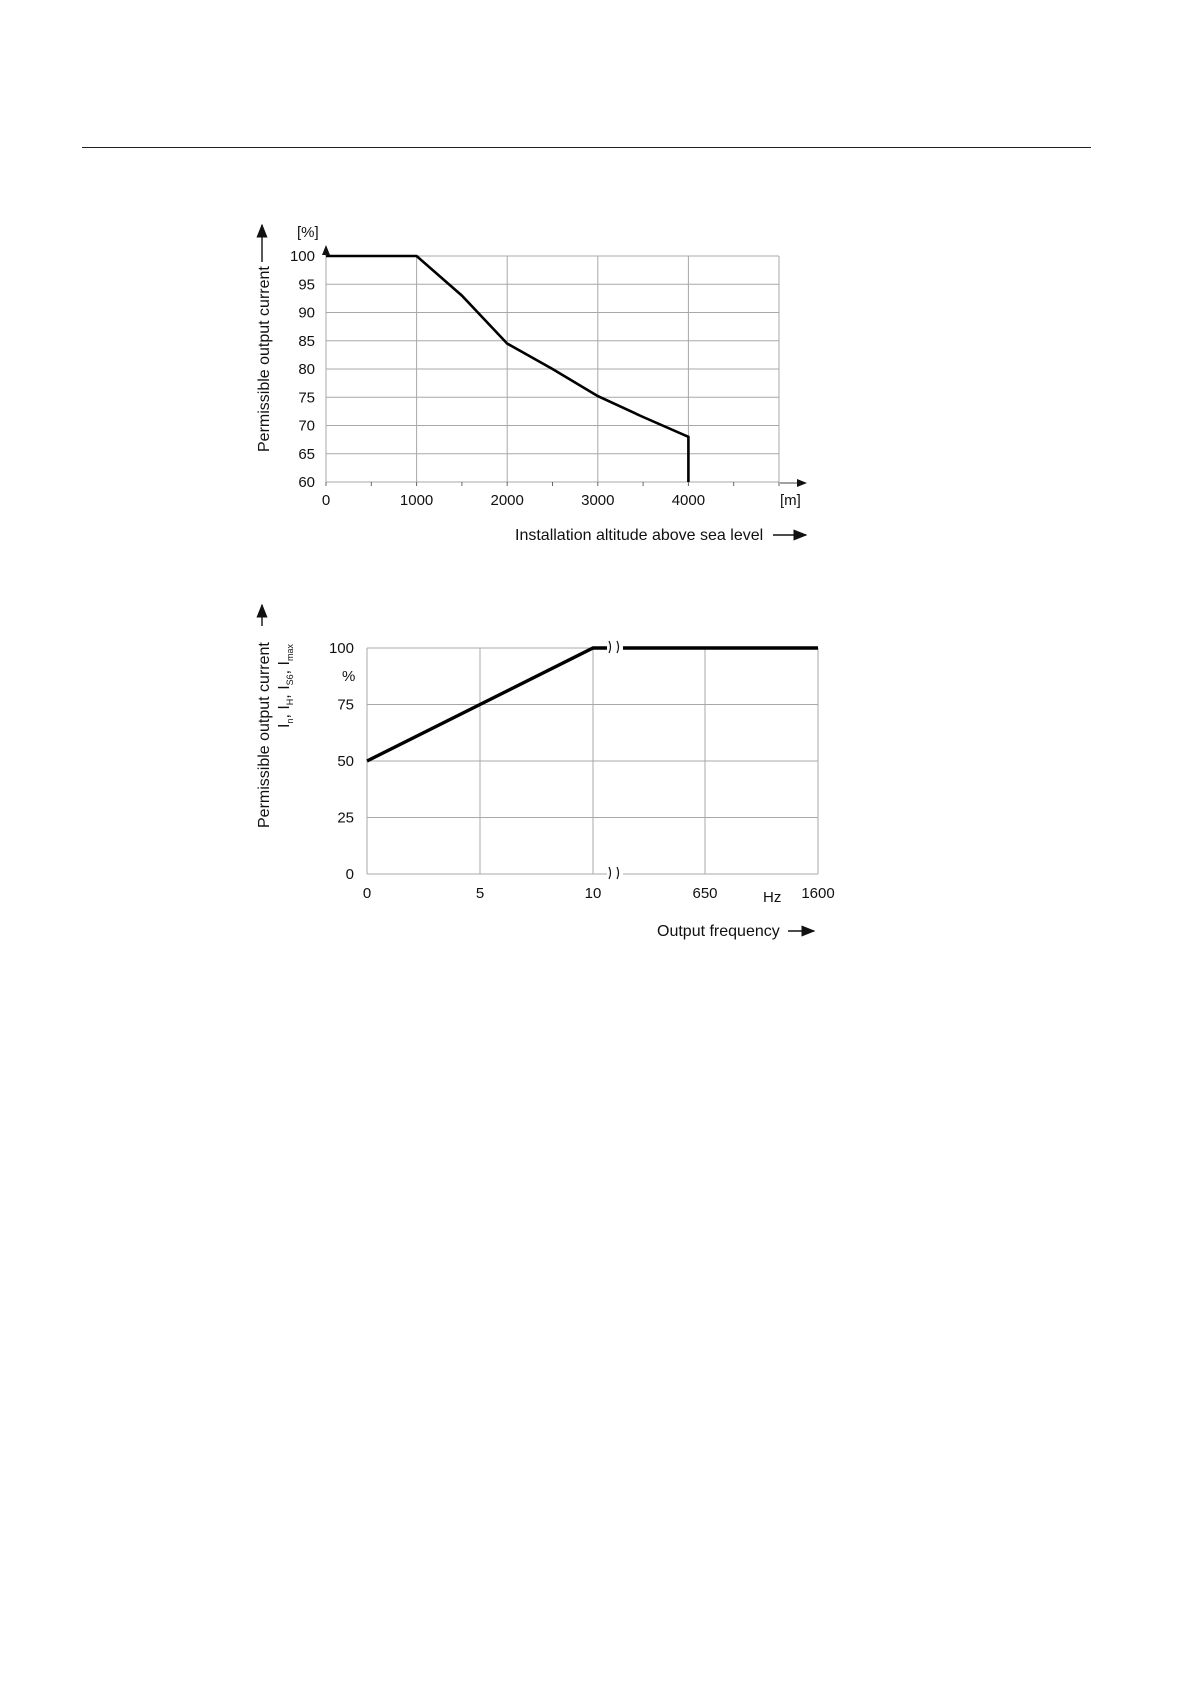  What do you see at coordinates (639, 535) in the screenshot?
I see `altitude-chart-x-label: Installation altitude above sea level` at bounding box center [639, 535].